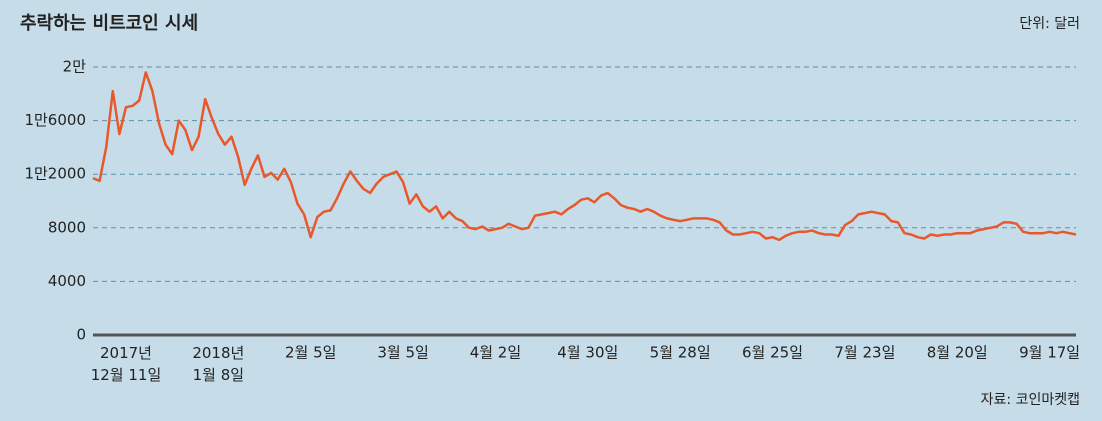 The image size is (1102, 421). I want to click on y-tick-label: 2만, so click(75, 67).